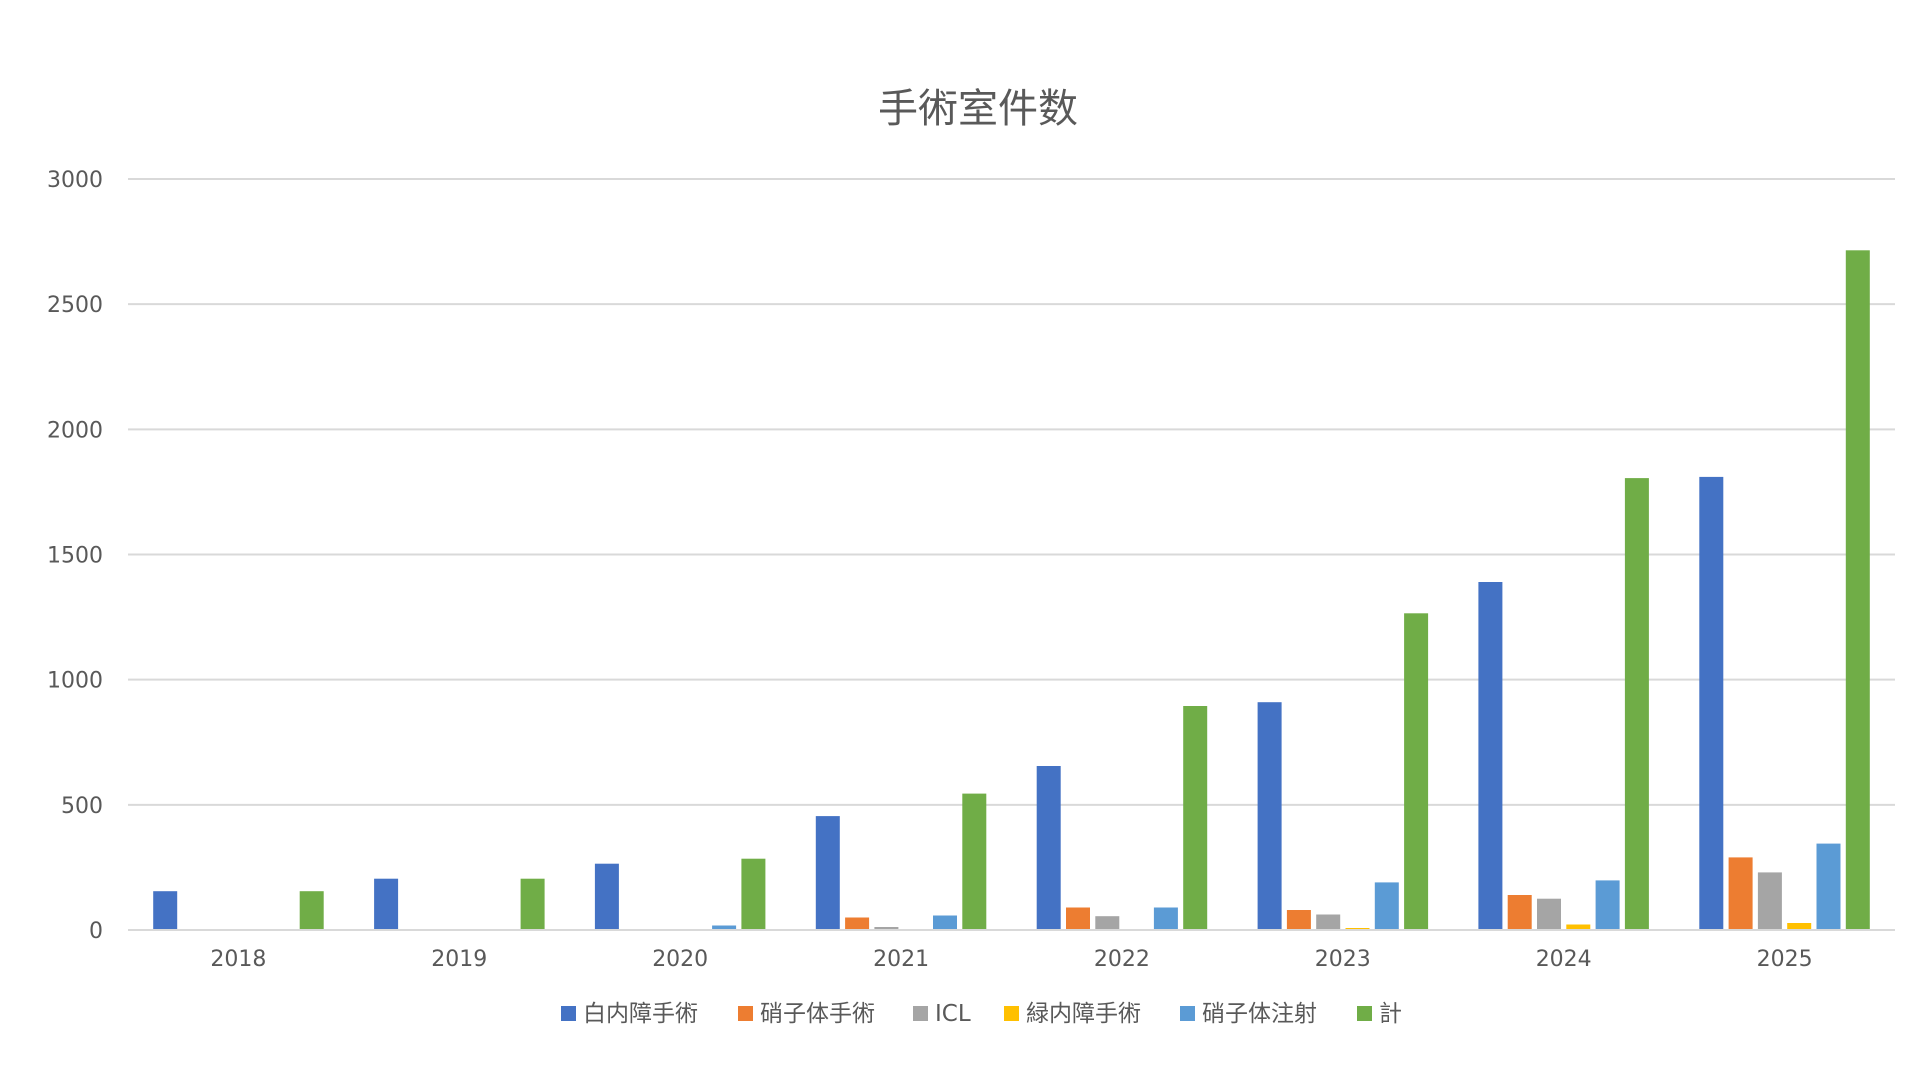 This screenshot has height=1085, width=1905. I want to click on y-tick-label: 500, so click(82, 806).